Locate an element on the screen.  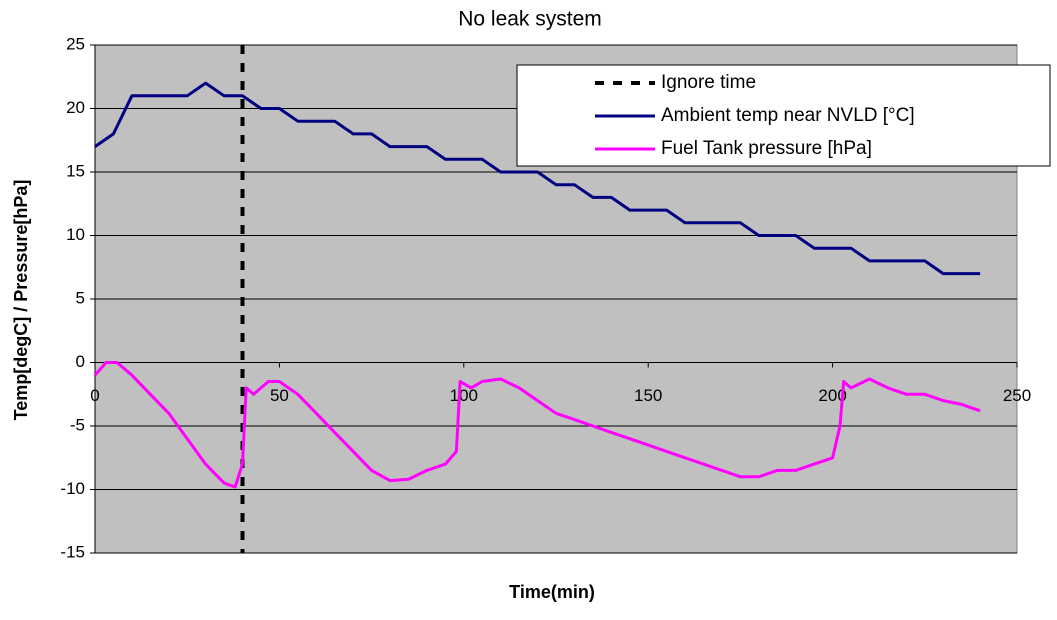
y-tick-label: 0 is located at coordinates (80, 361).